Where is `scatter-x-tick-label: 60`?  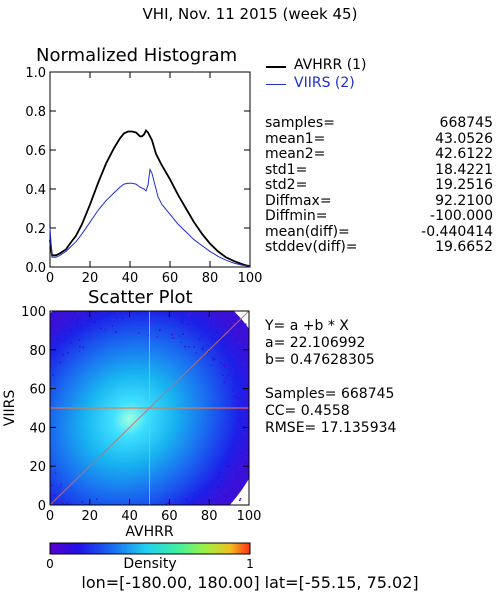
scatter-x-tick-label: 60 is located at coordinates (169, 516).